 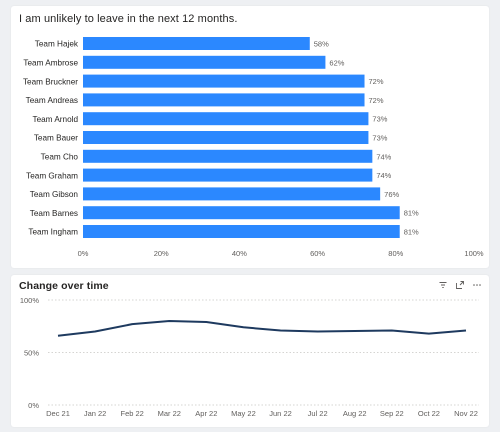 What do you see at coordinates (392, 413) in the screenshot?
I see `x-tick-label: Sep 22` at bounding box center [392, 413].